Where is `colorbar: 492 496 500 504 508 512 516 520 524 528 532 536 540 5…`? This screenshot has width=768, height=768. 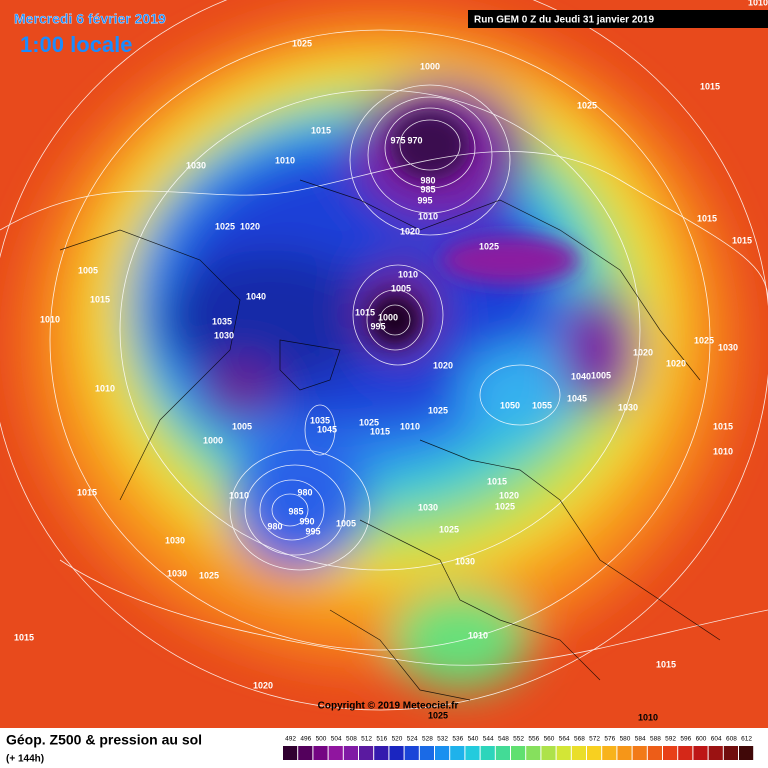 colorbar: 492 496 500 504 508 512 516 520 524 528 532 536 540 5… is located at coordinates (518, 748).